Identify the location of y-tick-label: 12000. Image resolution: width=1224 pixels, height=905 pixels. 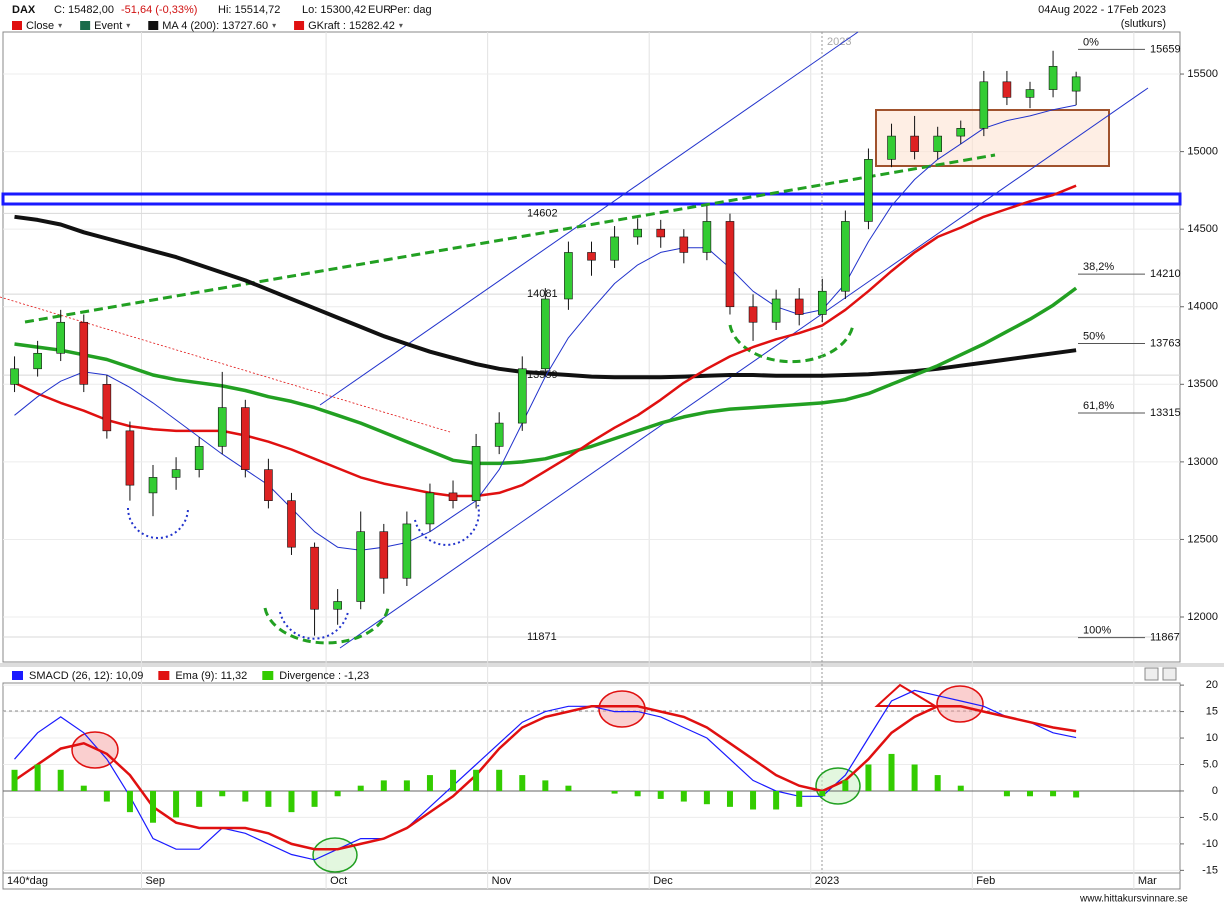
(1202, 617).